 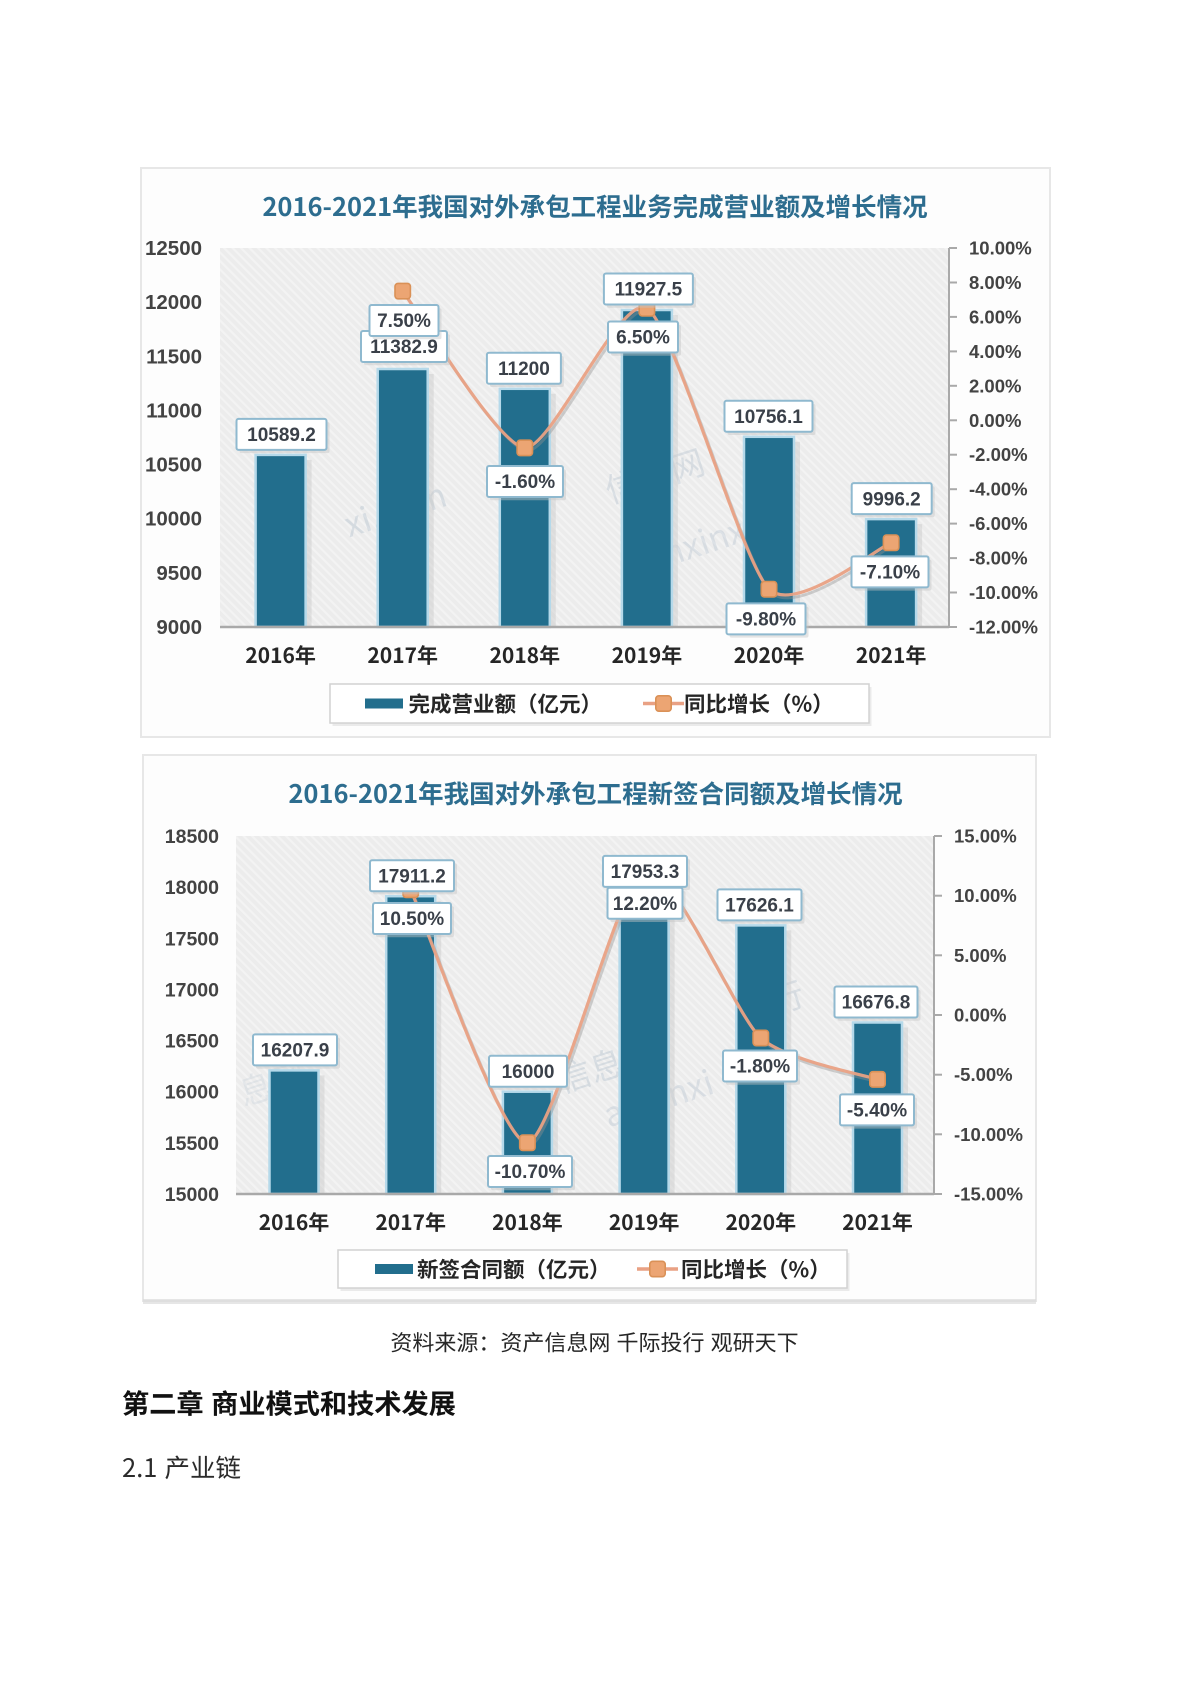 I want to click on svg-text: 10.50%, so click(x=412, y=919).